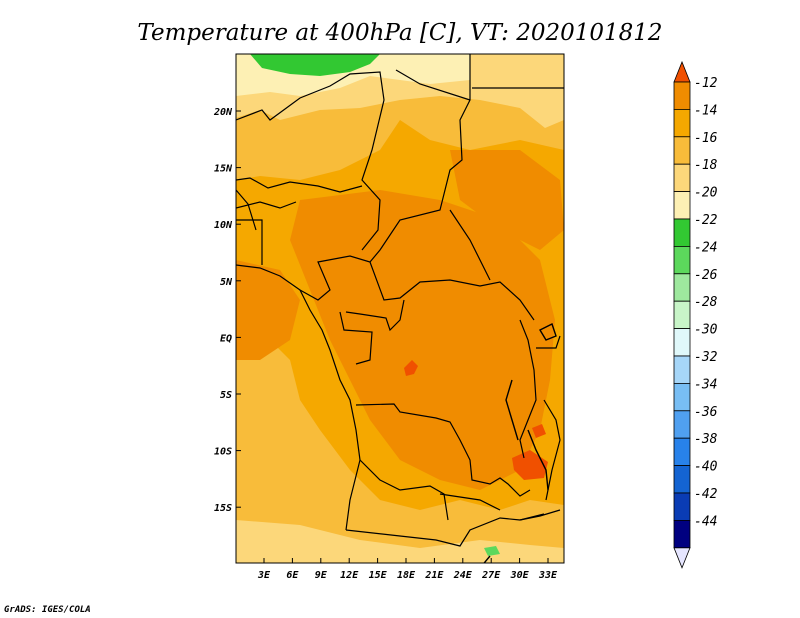  What do you see at coordinates (705, 110) in the screenshot?
I see `colorbar-label: -14` at bounding box center [705, 110].